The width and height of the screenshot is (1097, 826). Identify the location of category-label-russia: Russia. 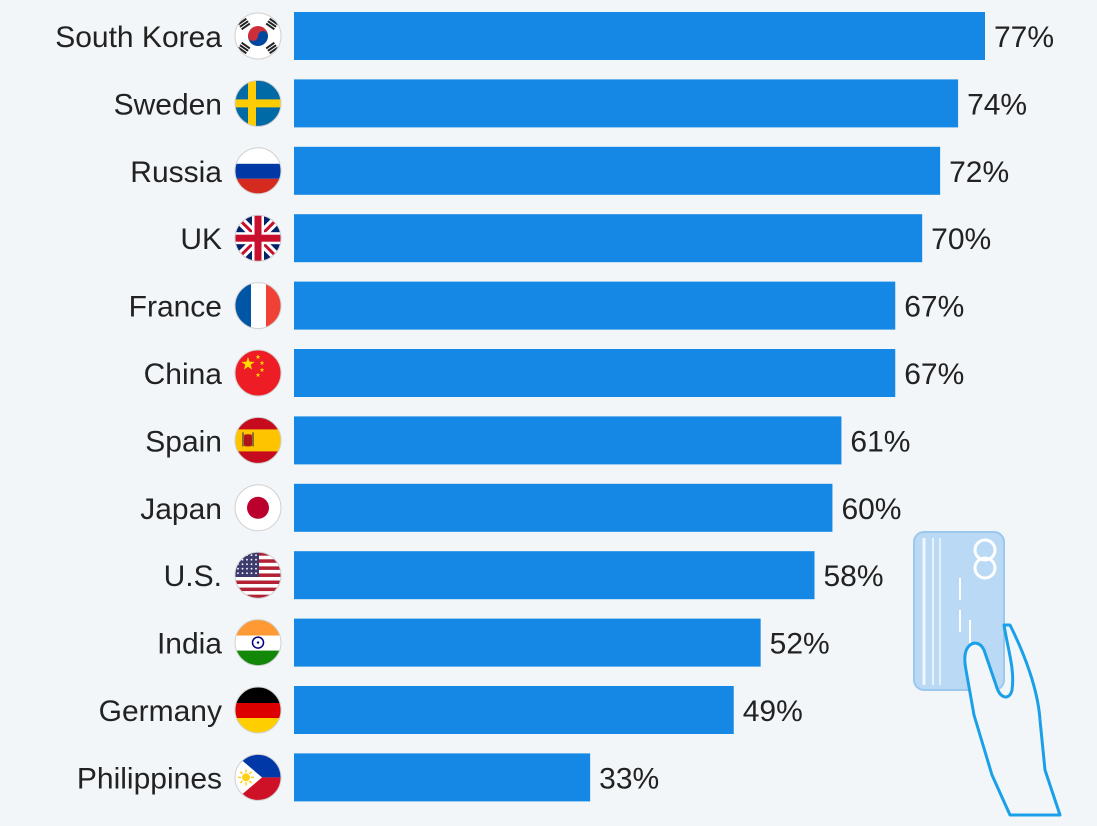
(176, 172).